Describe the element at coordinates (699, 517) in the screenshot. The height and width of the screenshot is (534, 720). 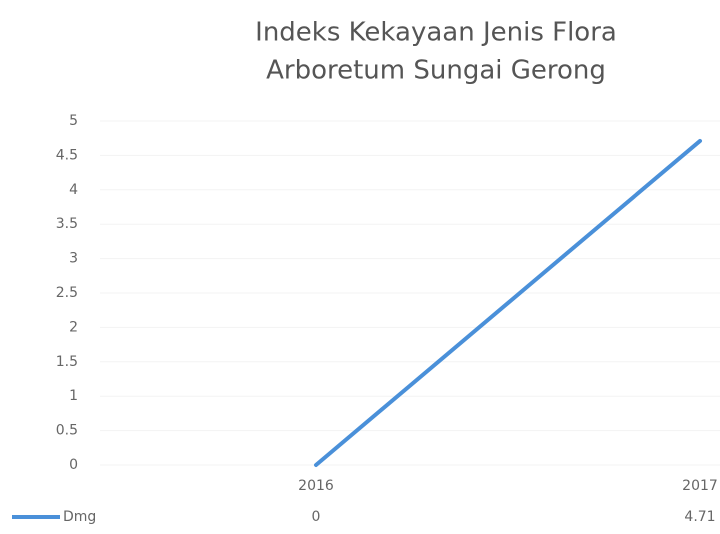
I see `table-value: 4.71` at that location.